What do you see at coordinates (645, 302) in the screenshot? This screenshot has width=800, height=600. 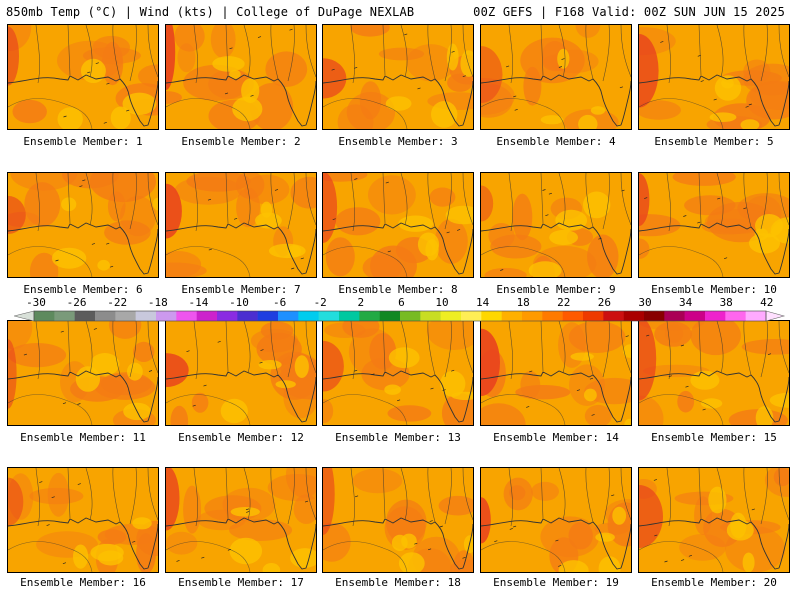 I see `colorbar-tick-label: 30` at bounding box center [645, 302].